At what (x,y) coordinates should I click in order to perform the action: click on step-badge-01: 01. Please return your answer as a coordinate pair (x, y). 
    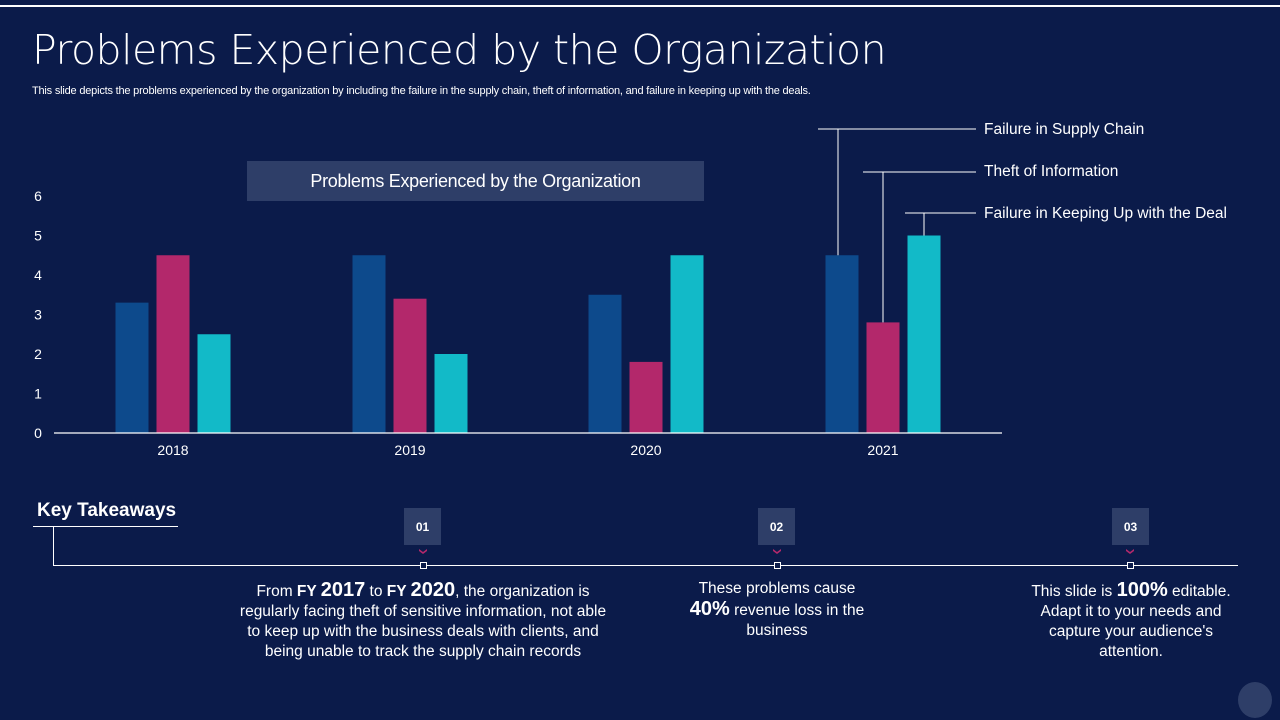
    Looking at the image, I should click on (422, 526).